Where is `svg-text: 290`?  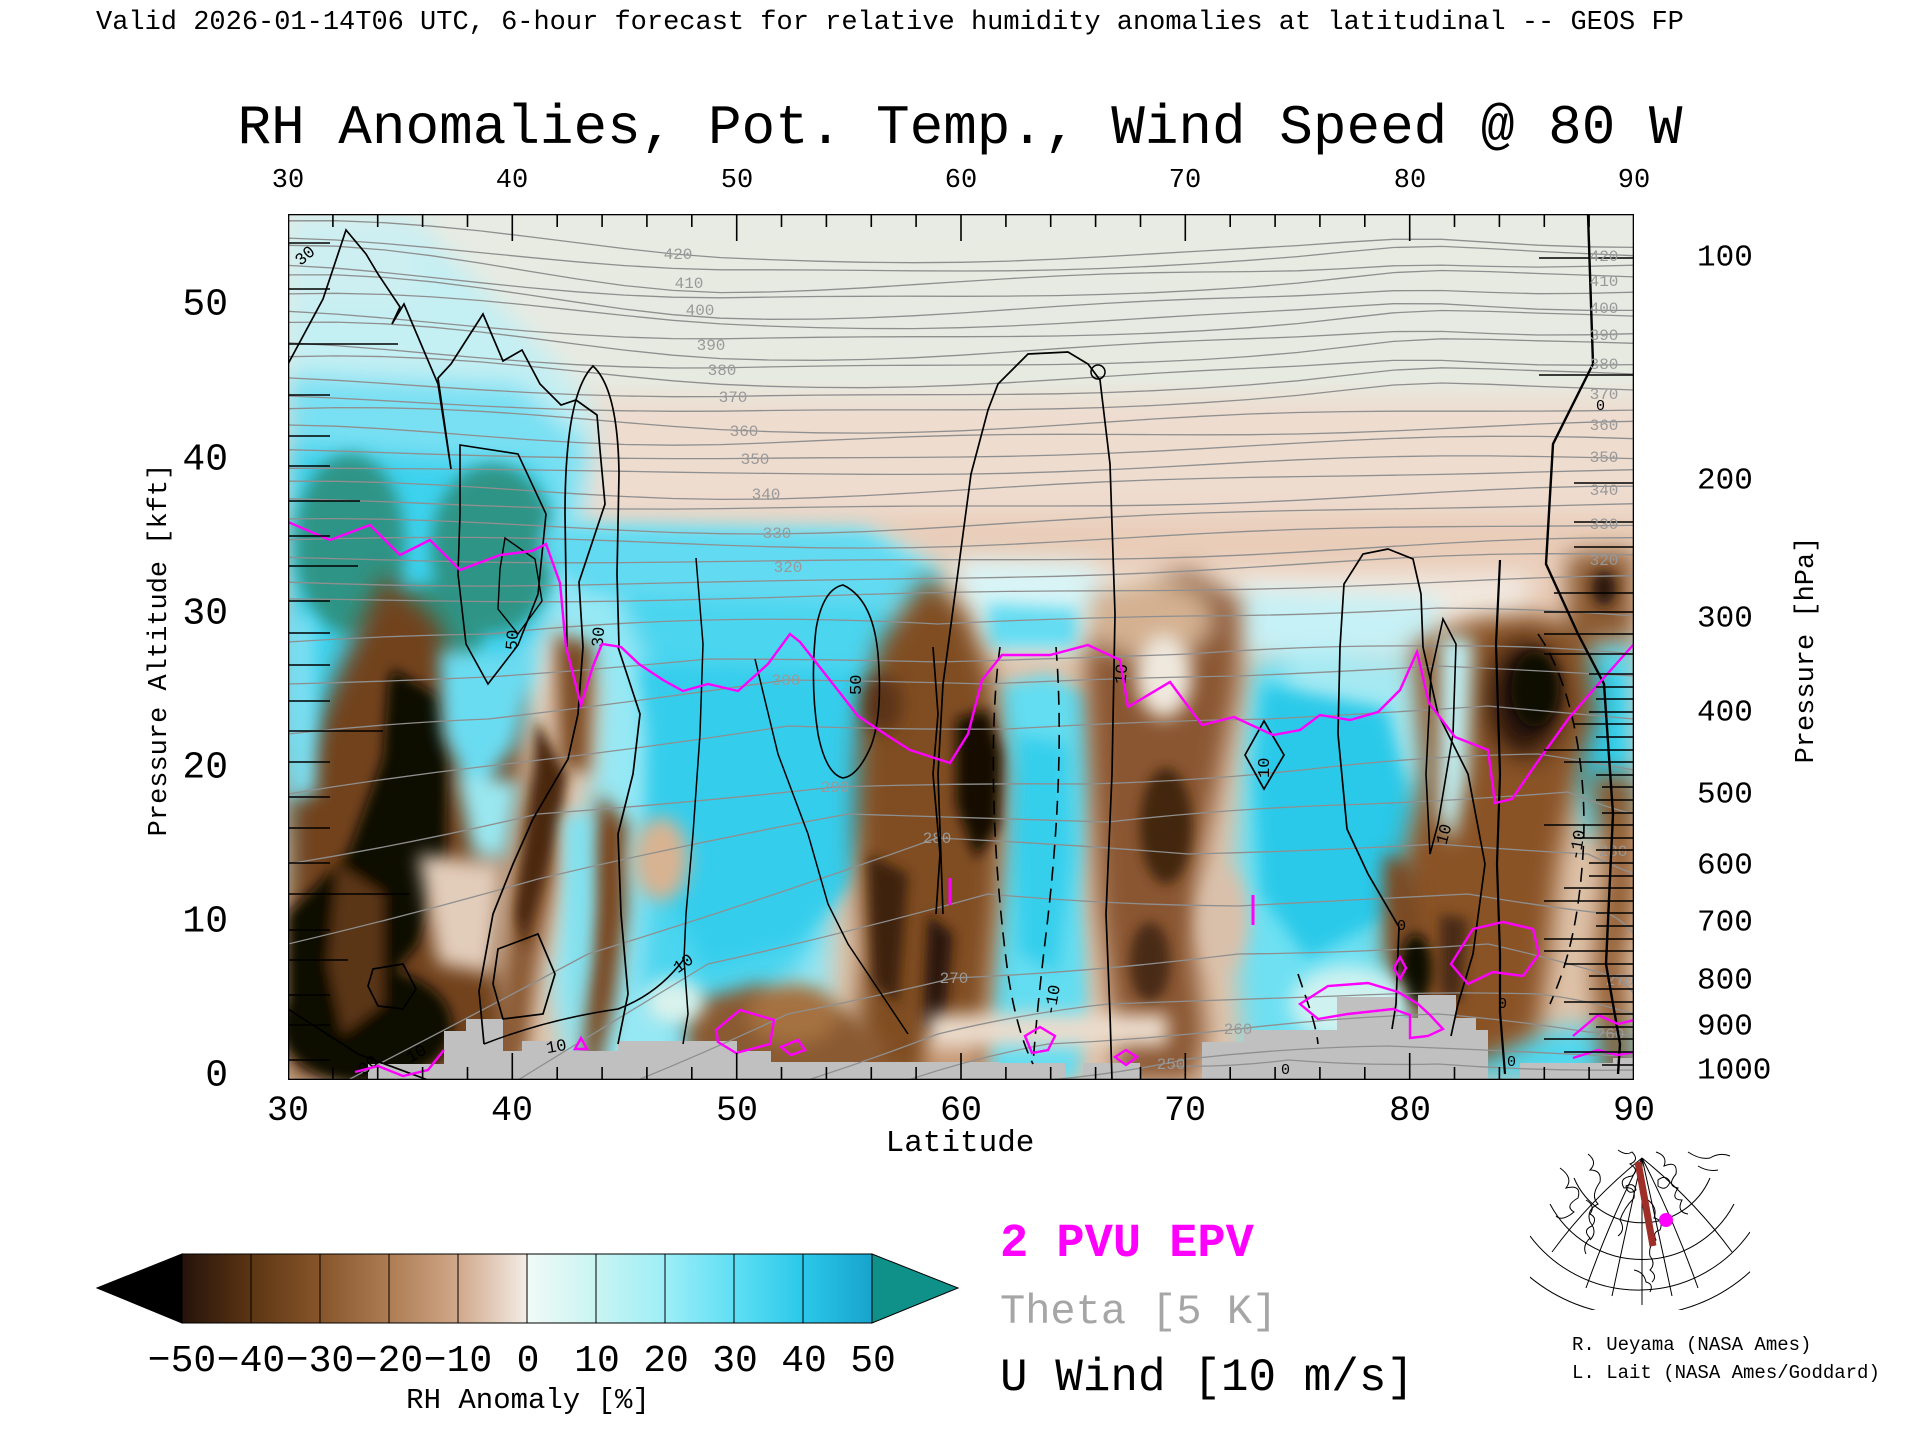 svg-text: 290 is located at coordinates (835, 788).